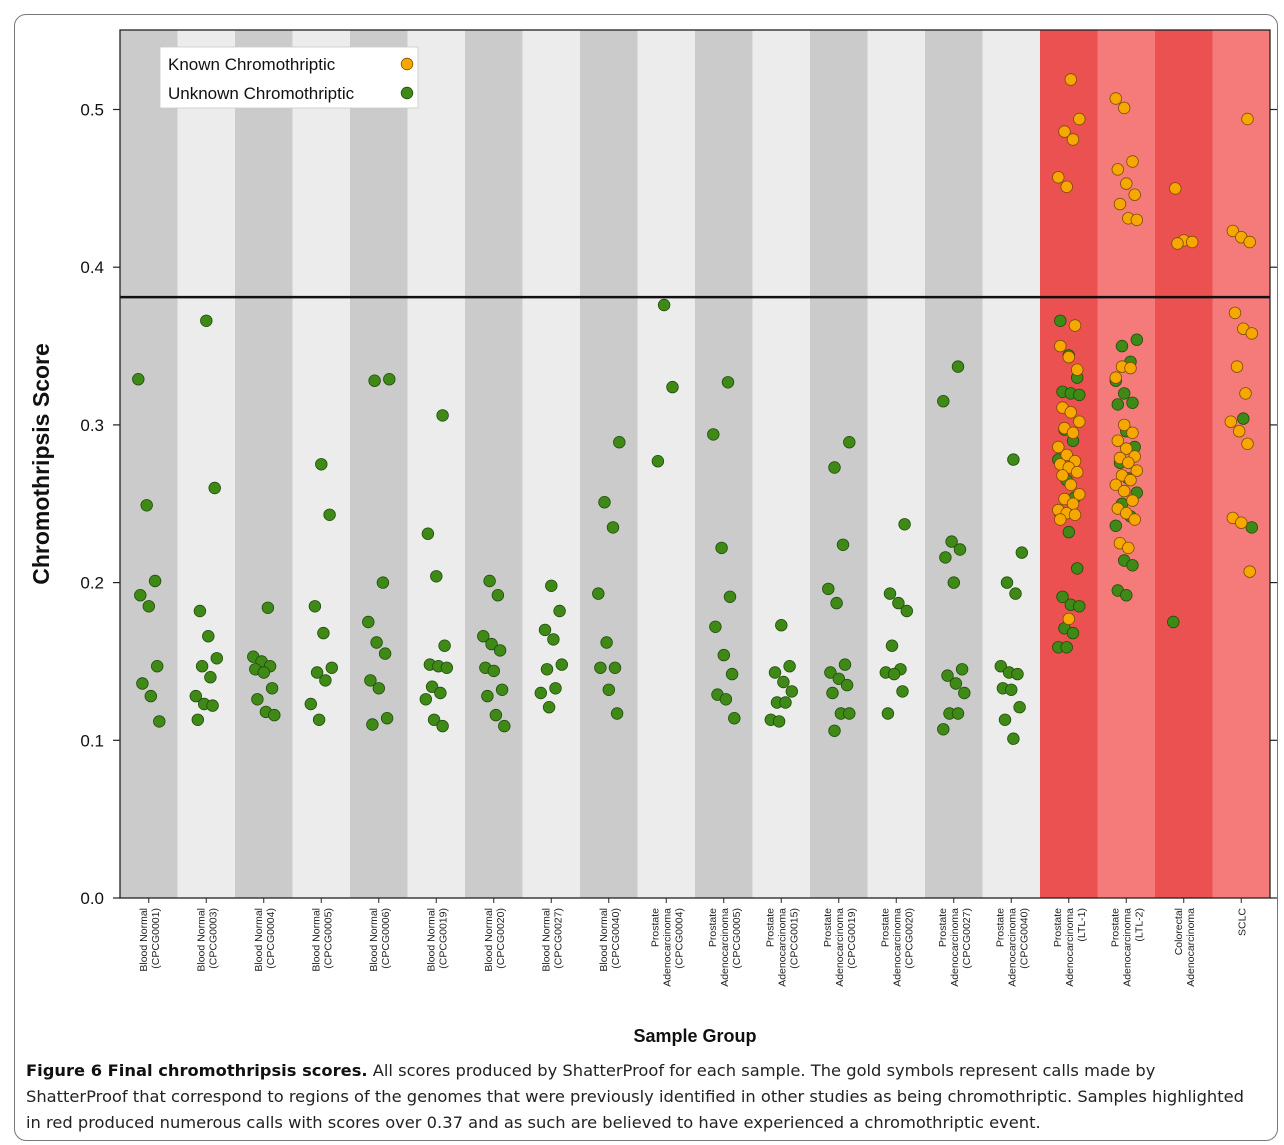 Image resolution: width=1284 pixels, height=1145 pixels. What do you see at coordinates (1139, 925) in the screenshot?
I see `x-category-label: (LTL-2)` at bounding box center [1139, 925].